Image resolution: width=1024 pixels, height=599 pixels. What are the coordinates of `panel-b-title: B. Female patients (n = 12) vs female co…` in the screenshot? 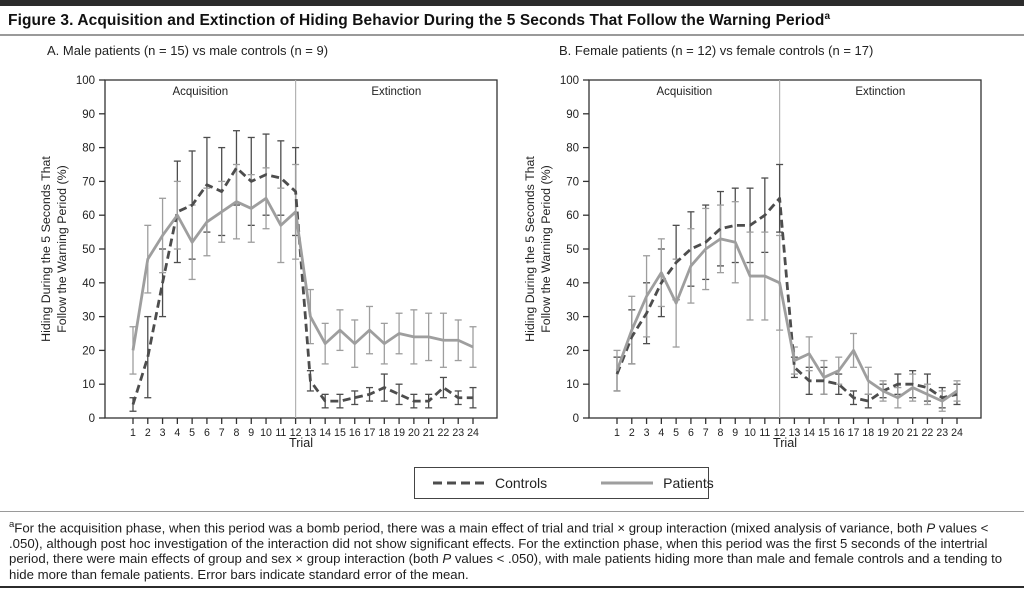 It's located at (716, 51).